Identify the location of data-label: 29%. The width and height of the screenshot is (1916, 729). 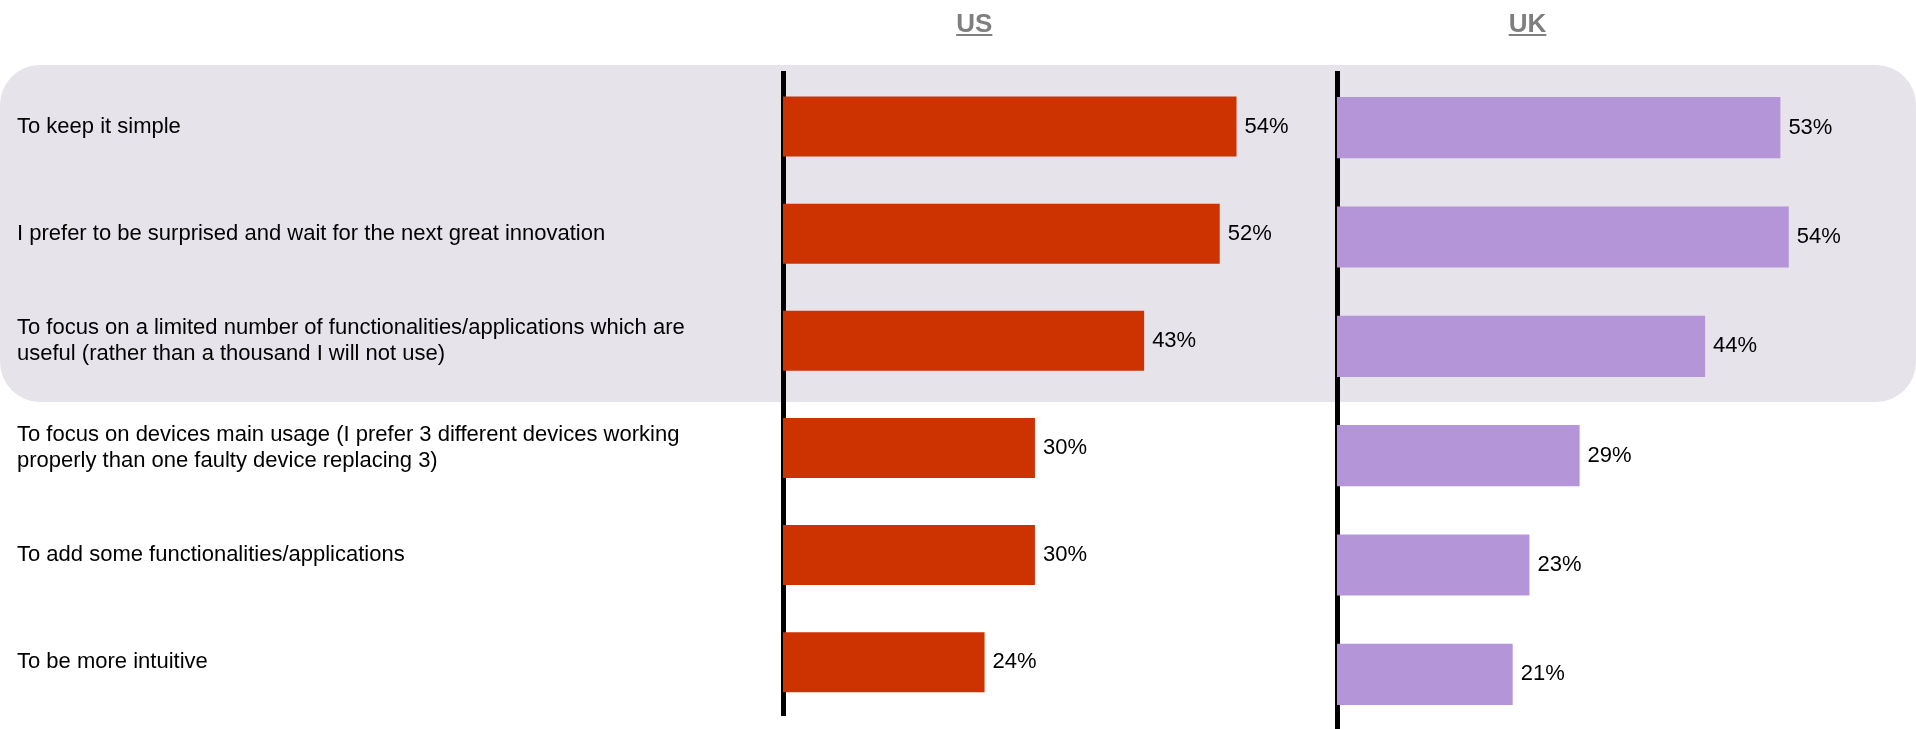
(1609, 454).